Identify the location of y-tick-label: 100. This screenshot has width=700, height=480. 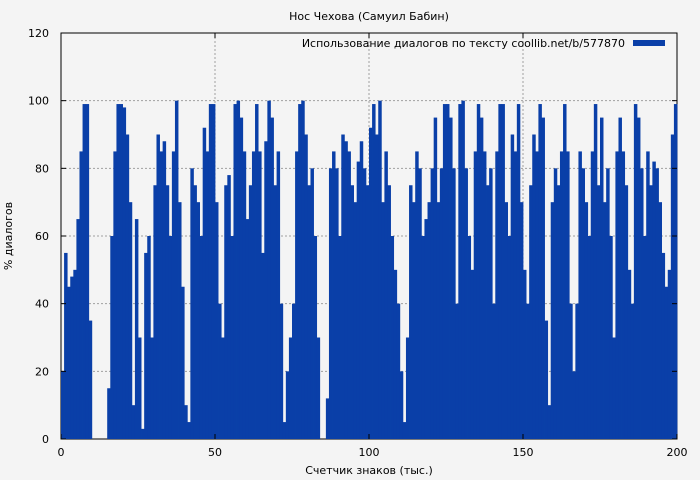
(38, 101).